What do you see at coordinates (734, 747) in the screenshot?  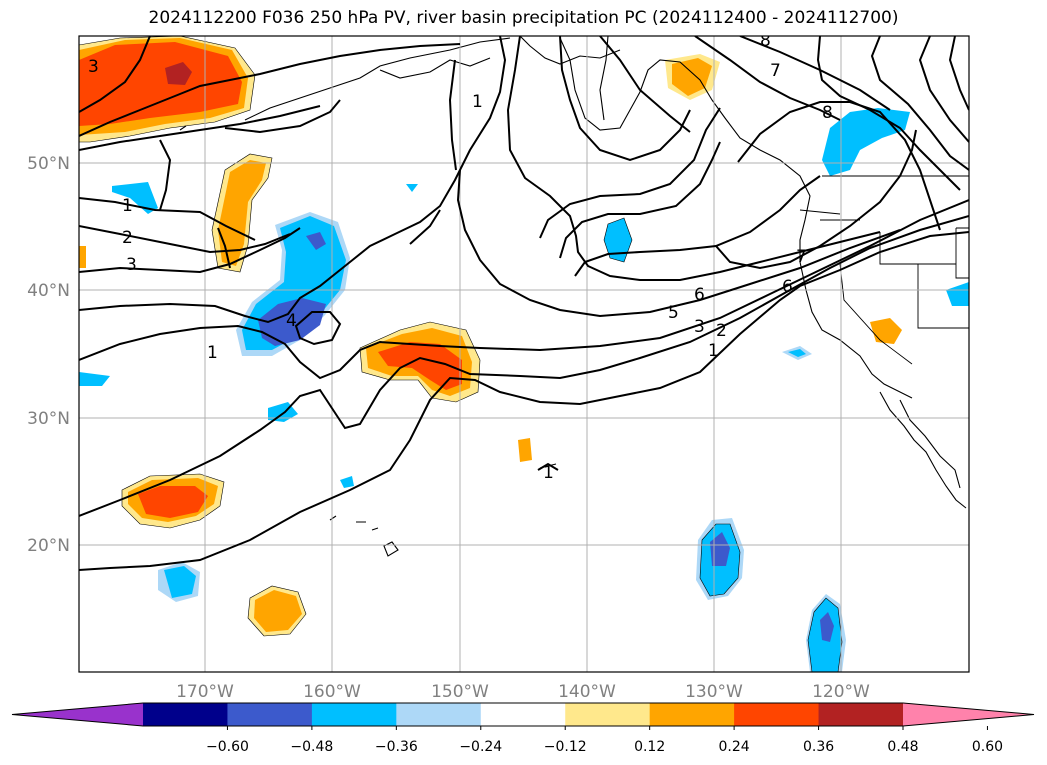 I see `colorbar-tick-label: 0.24` at bounding box center [734, 747].